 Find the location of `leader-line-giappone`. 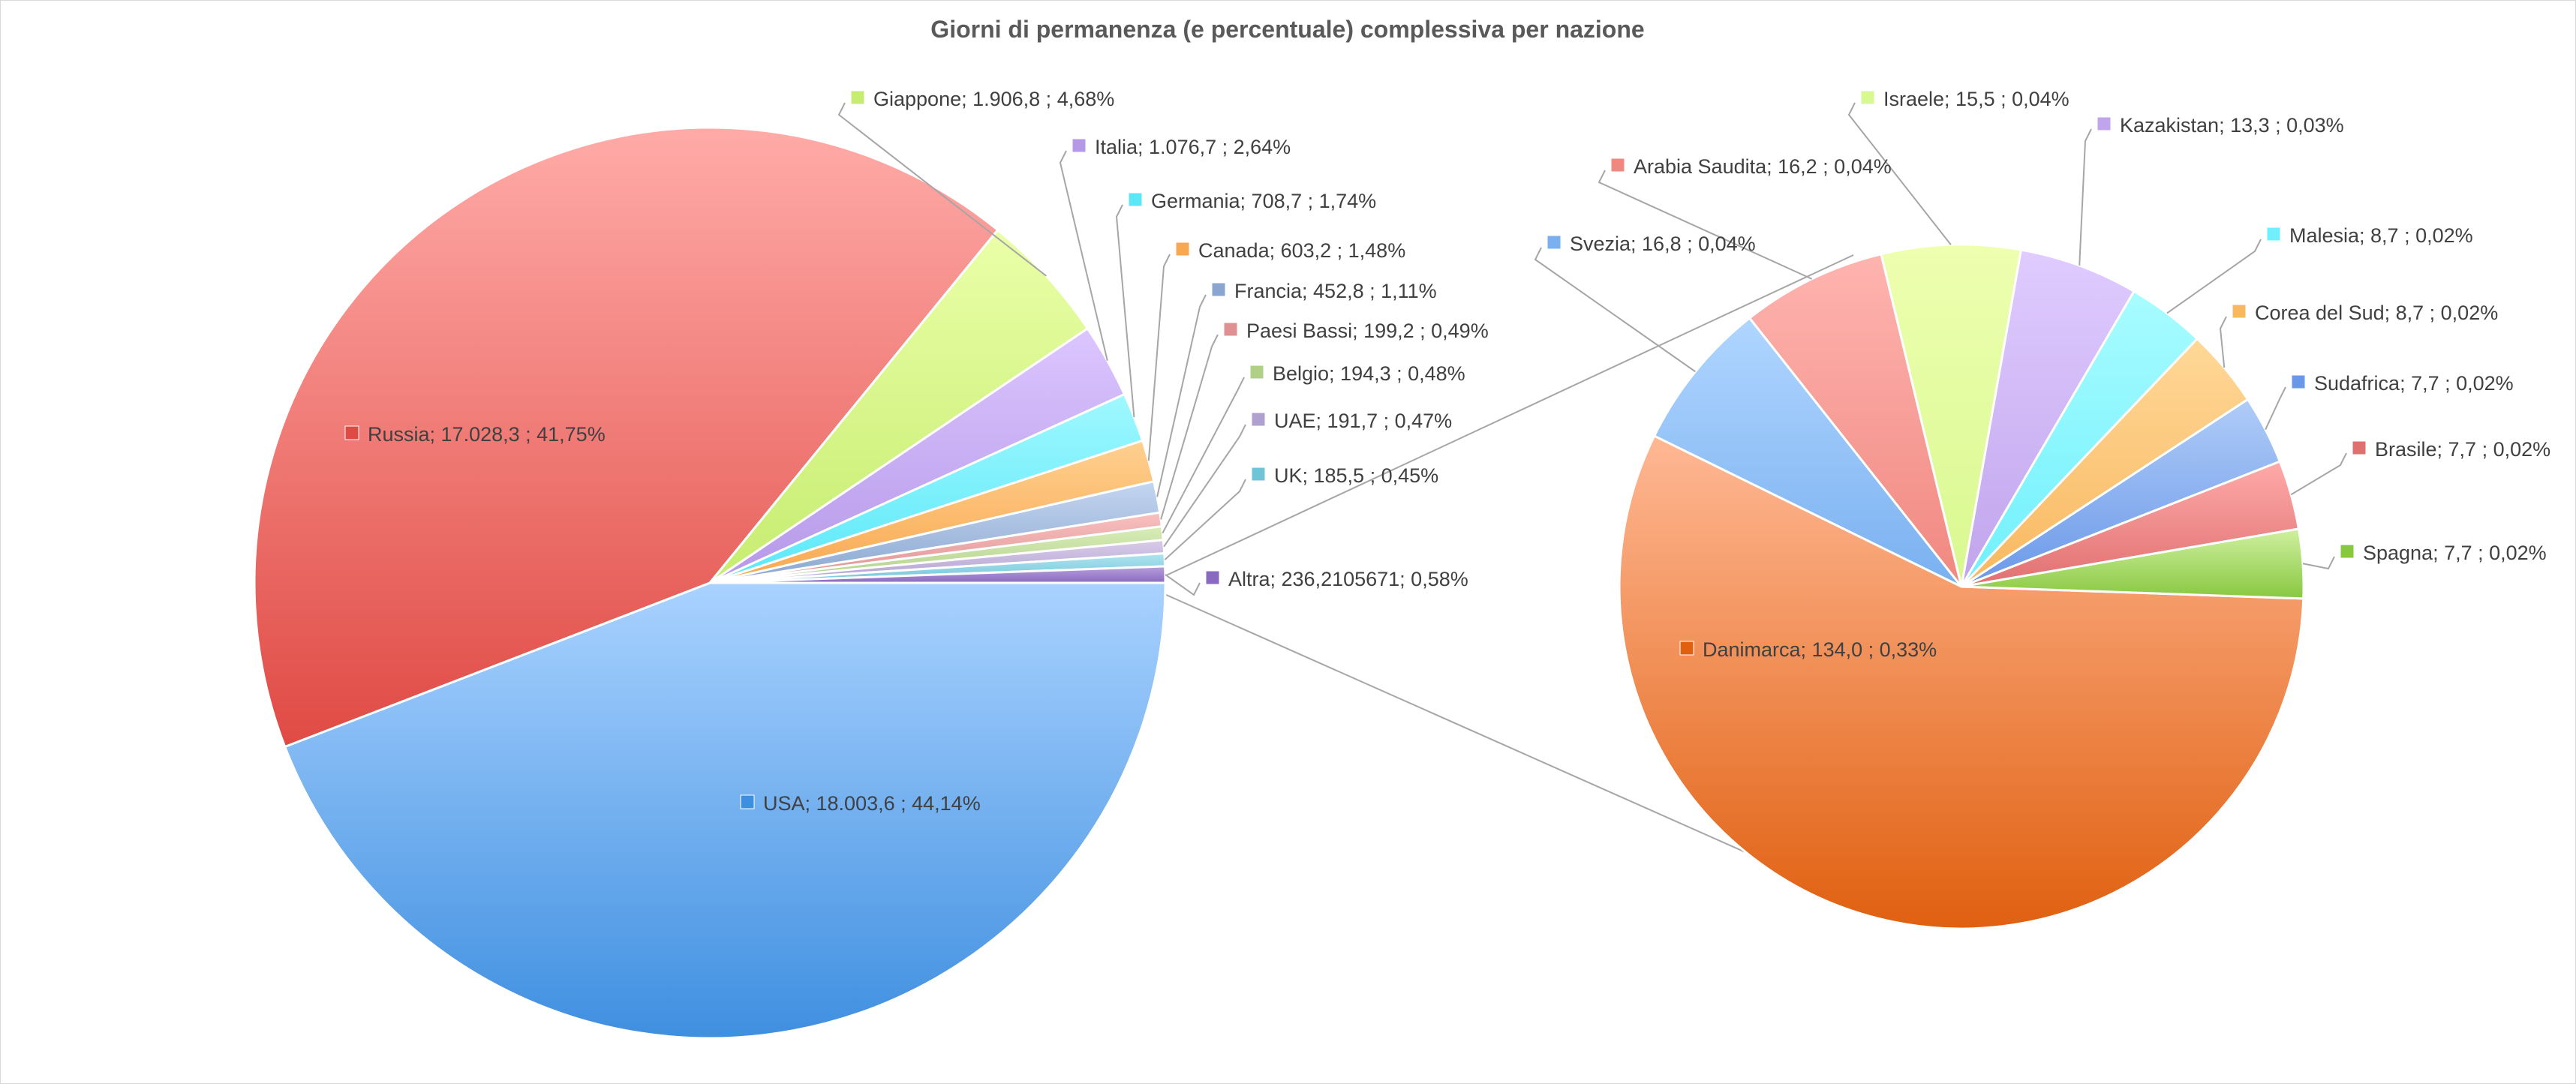

leader-line-giappone is located at coordinates (942, 189).